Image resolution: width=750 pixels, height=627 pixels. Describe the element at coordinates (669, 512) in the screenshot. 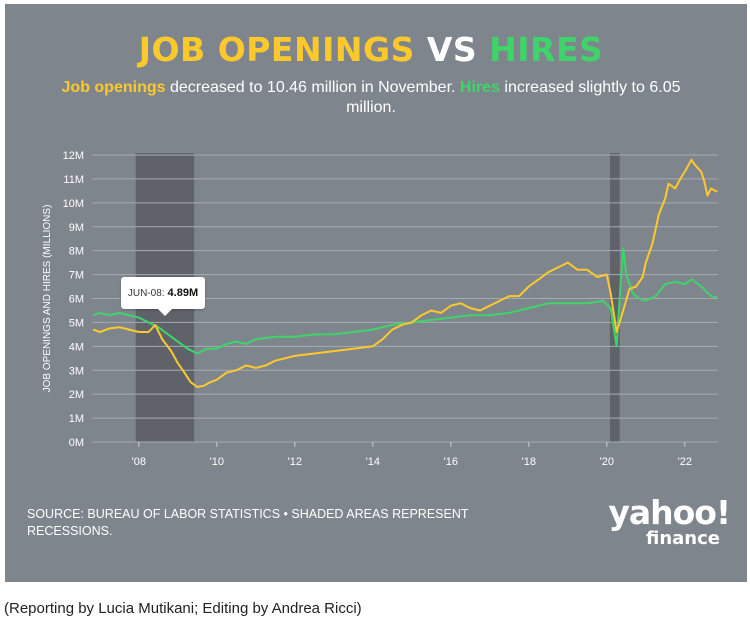

I see `logo-yahoo: yahoo!` at that location.